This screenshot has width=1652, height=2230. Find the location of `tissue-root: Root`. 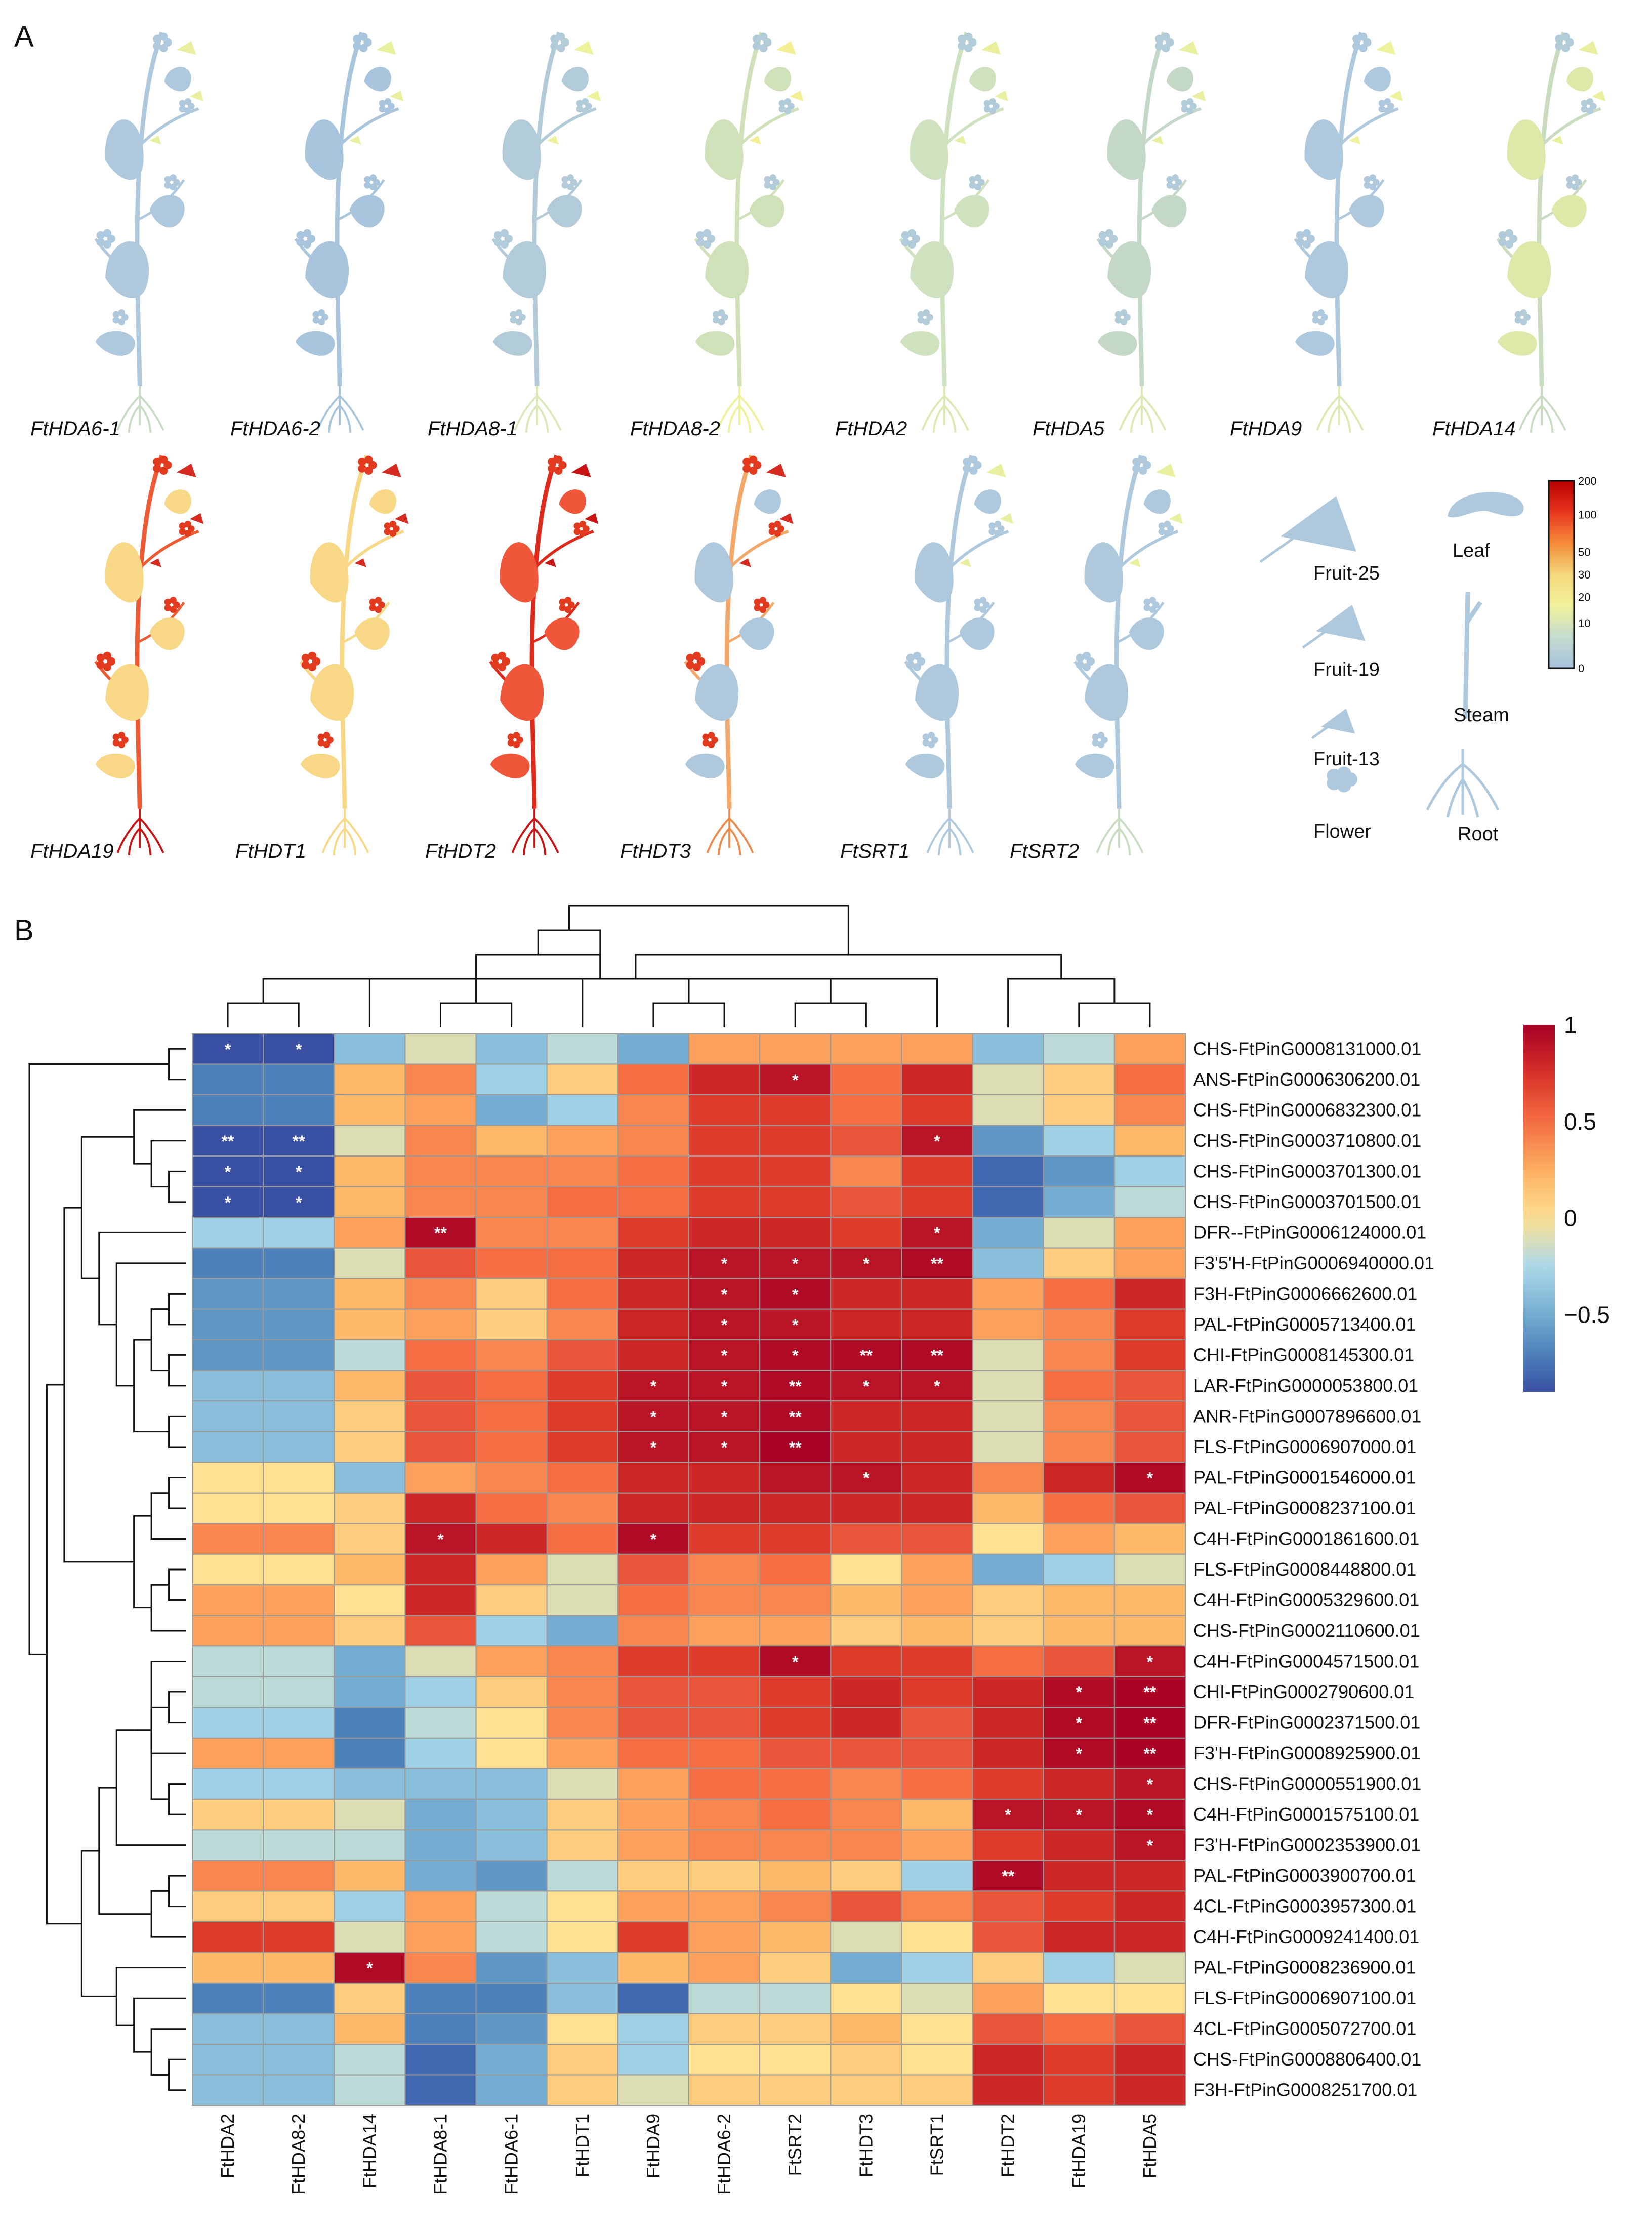

tissue-root: Root is located at coordinates (1463, 797).